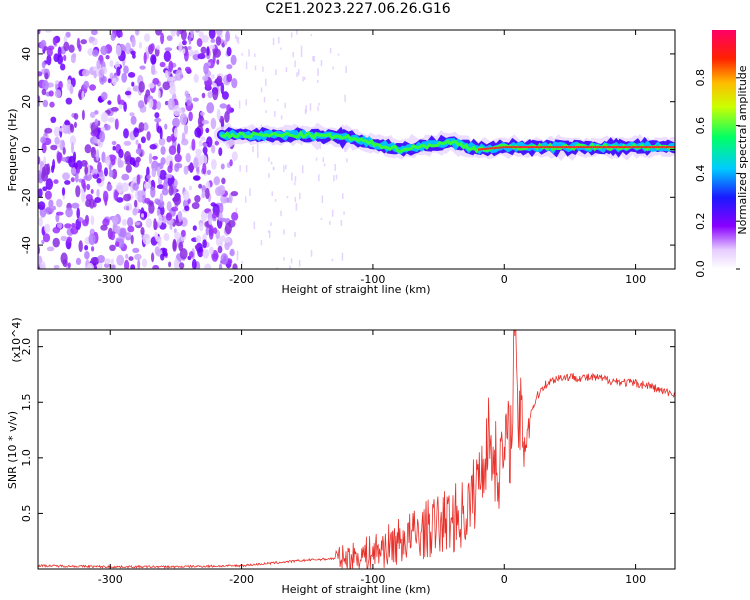 This screenshot has height=600, width=750. I want to click on y-tick-label: 1.0, so click(26, 458).